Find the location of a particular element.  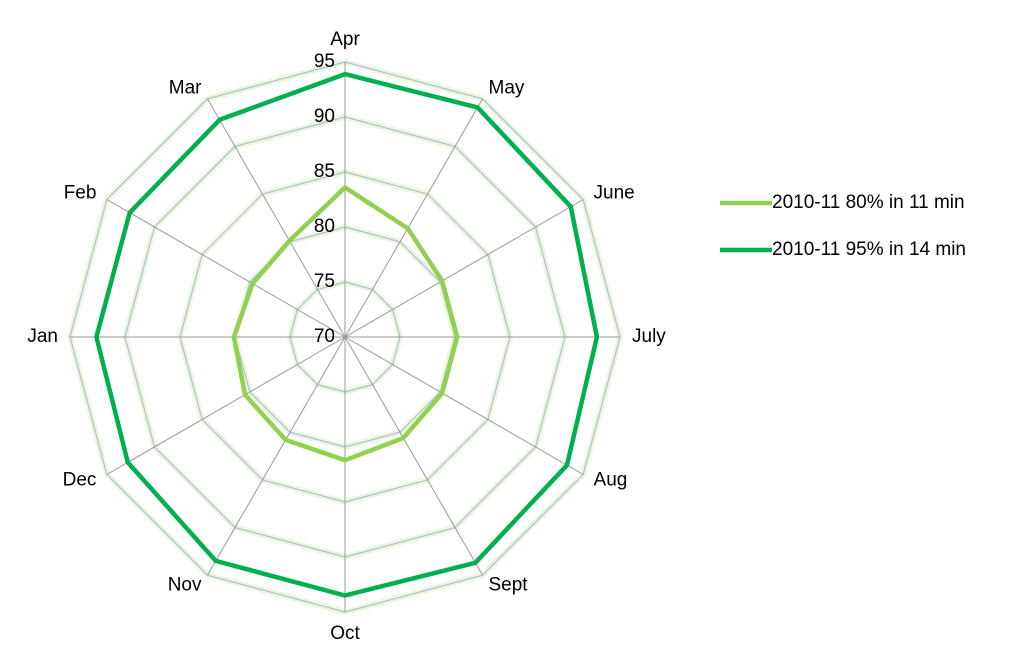

tick-label: 95 is located at coordinates (324, 61).